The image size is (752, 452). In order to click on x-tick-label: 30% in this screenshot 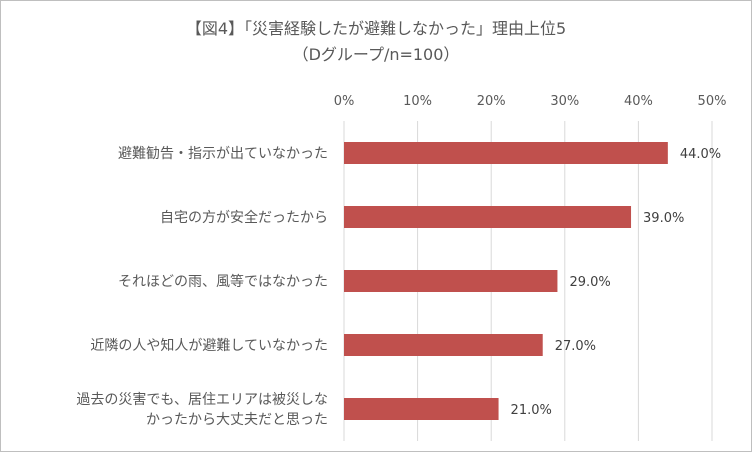, I will do `click(564, 101)`.